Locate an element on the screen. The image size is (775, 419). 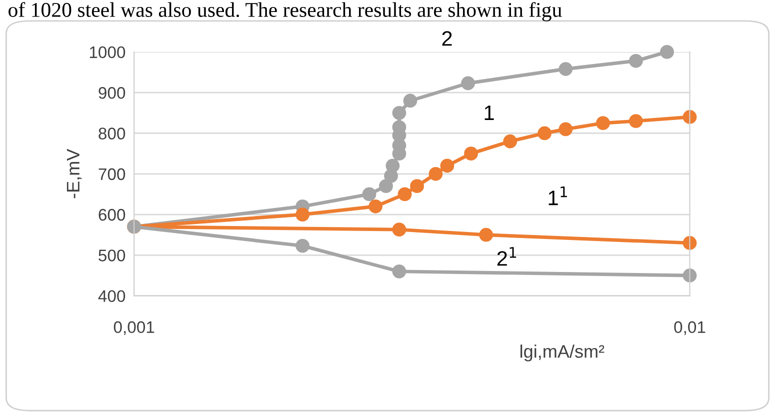
text: of 1020 steel was also used. The research results are shown in figu is located at coordinates (285, 12).